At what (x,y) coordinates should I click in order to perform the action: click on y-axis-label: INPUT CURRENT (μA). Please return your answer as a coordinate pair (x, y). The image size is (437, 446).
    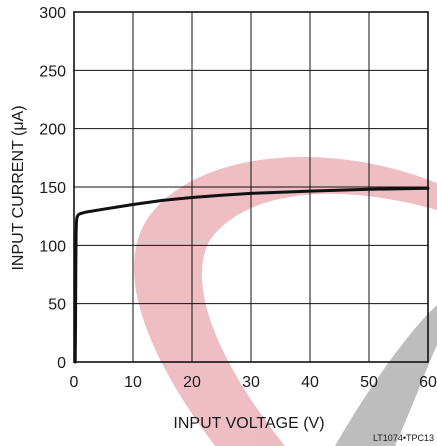
    Looking at the image, I should click on (18, 187).